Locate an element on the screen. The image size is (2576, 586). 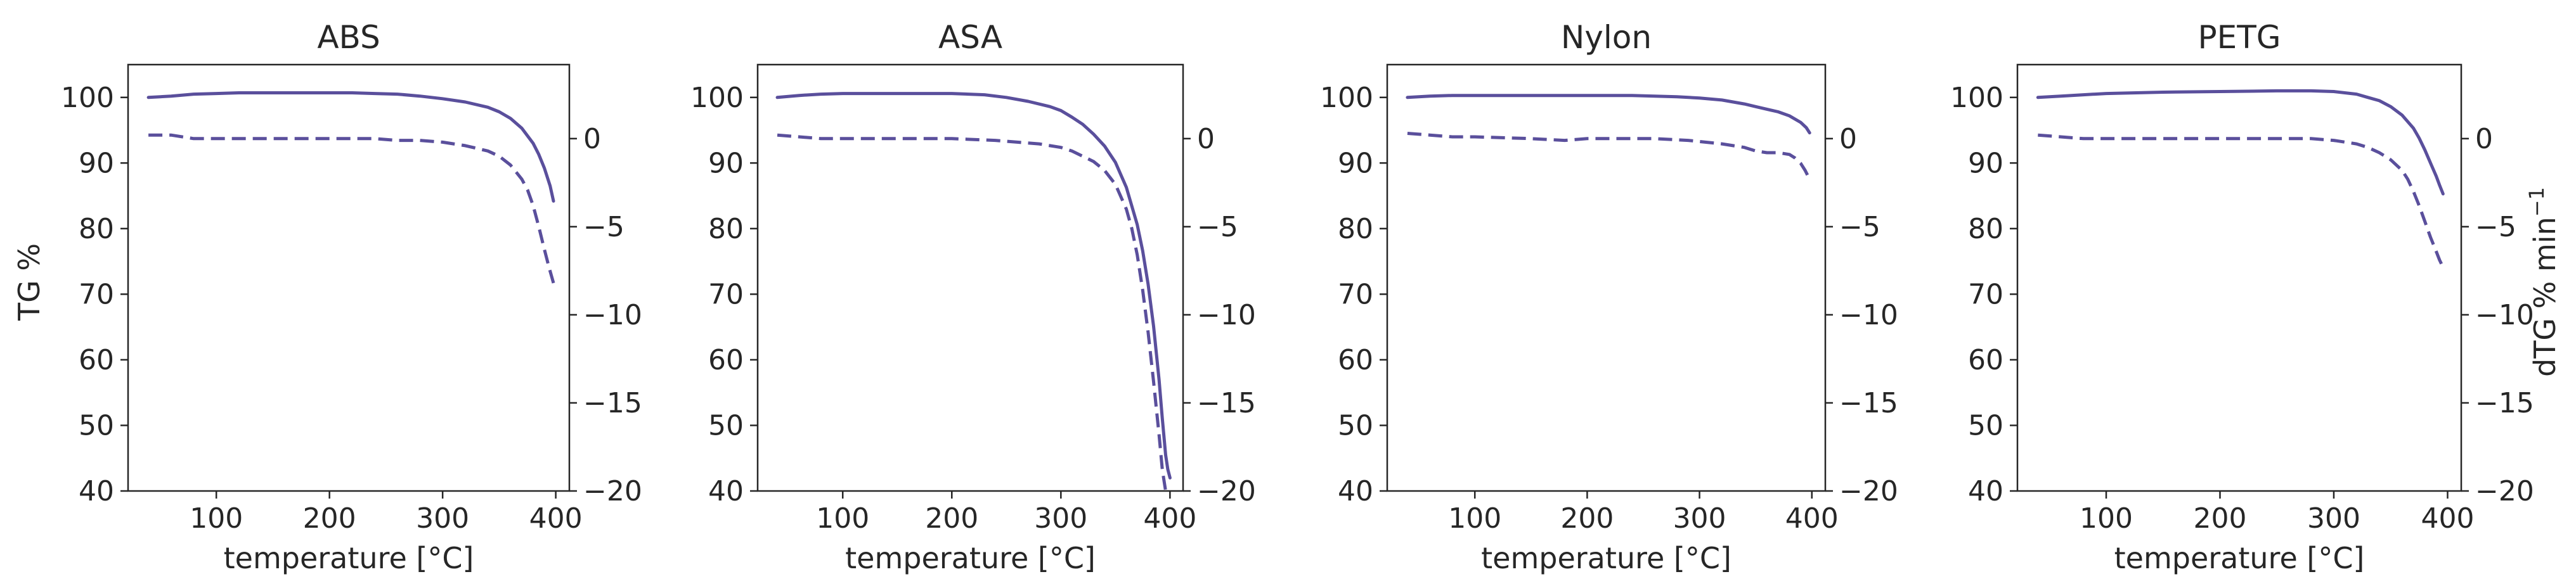
right-y-axis-label: dTG % min−1 is located at coordinates (2543, 282).